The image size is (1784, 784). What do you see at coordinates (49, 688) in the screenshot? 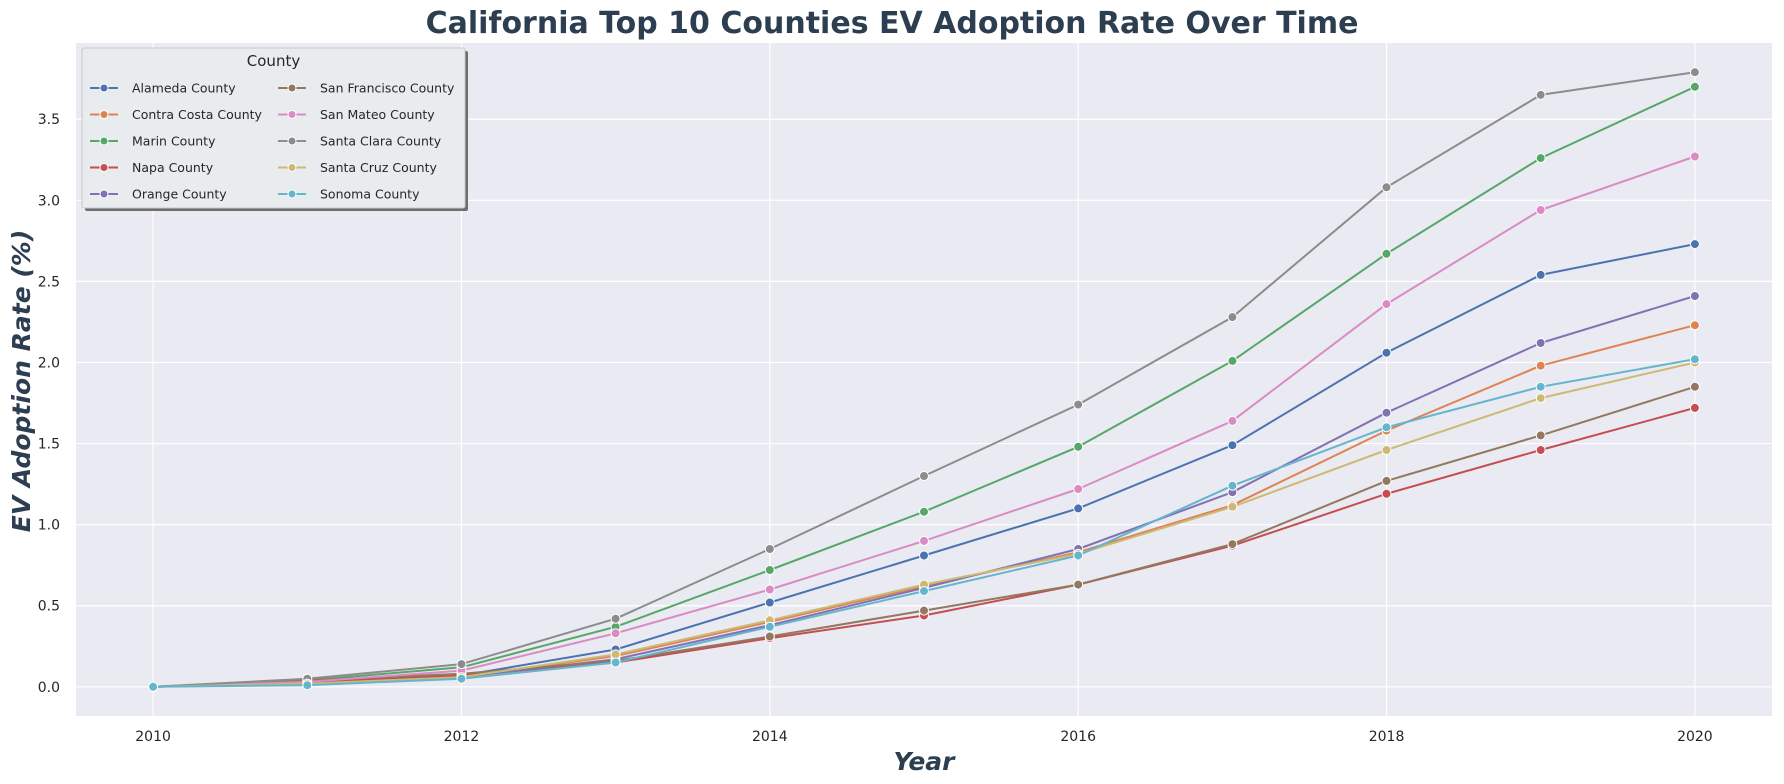
I see `y-tick-label: 0.0` at bounding box center [49, 688].